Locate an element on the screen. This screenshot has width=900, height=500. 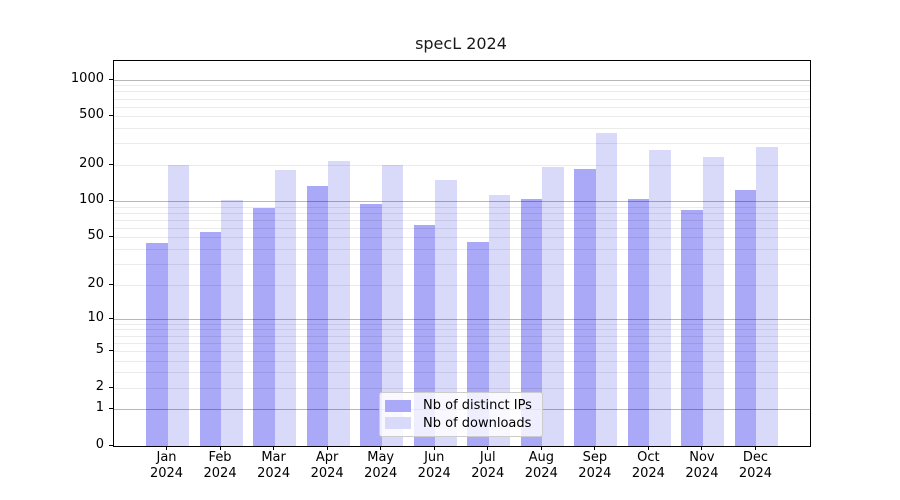
bar-downloads-jul is located at coordinates (499, 320).